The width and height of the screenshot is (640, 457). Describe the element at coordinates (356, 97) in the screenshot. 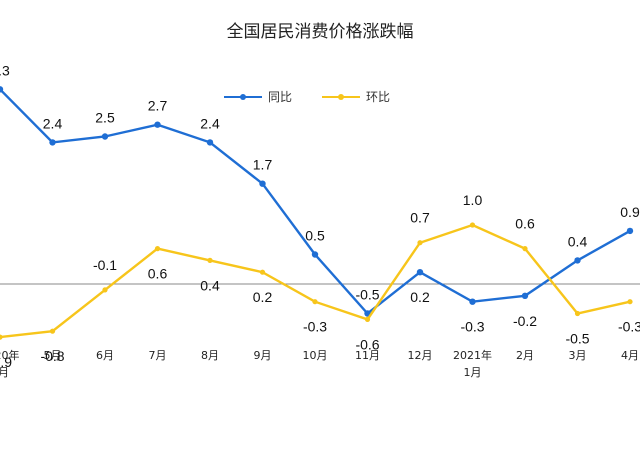

I see `legend-entry-mom: 环比` at that location.